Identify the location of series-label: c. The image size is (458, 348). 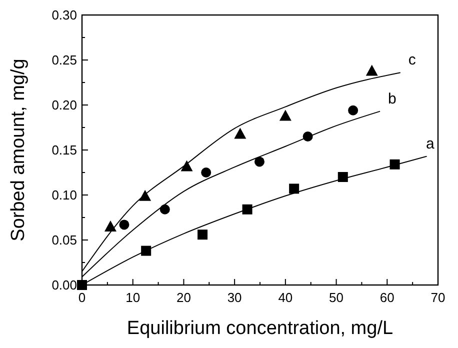
(412, 60).